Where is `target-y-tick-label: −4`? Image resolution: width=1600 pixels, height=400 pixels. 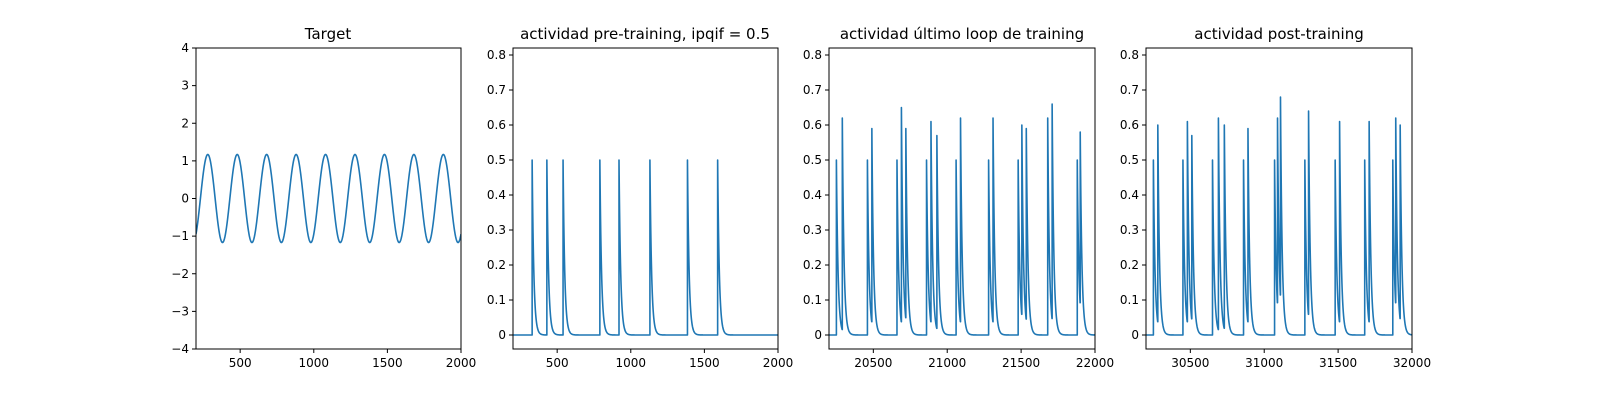 target-y-tick-label: −4 is located at coordinates (180, 349).